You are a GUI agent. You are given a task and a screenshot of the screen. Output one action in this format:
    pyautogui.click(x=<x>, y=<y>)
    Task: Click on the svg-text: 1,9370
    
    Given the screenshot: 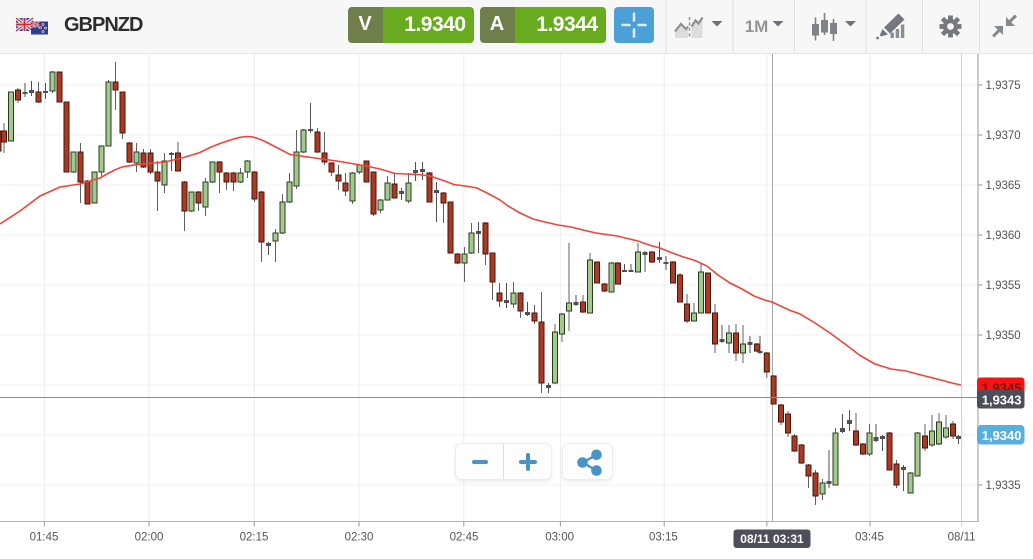 What is the action you would take?
    pyautogui.click(x=1003, y=136)
    